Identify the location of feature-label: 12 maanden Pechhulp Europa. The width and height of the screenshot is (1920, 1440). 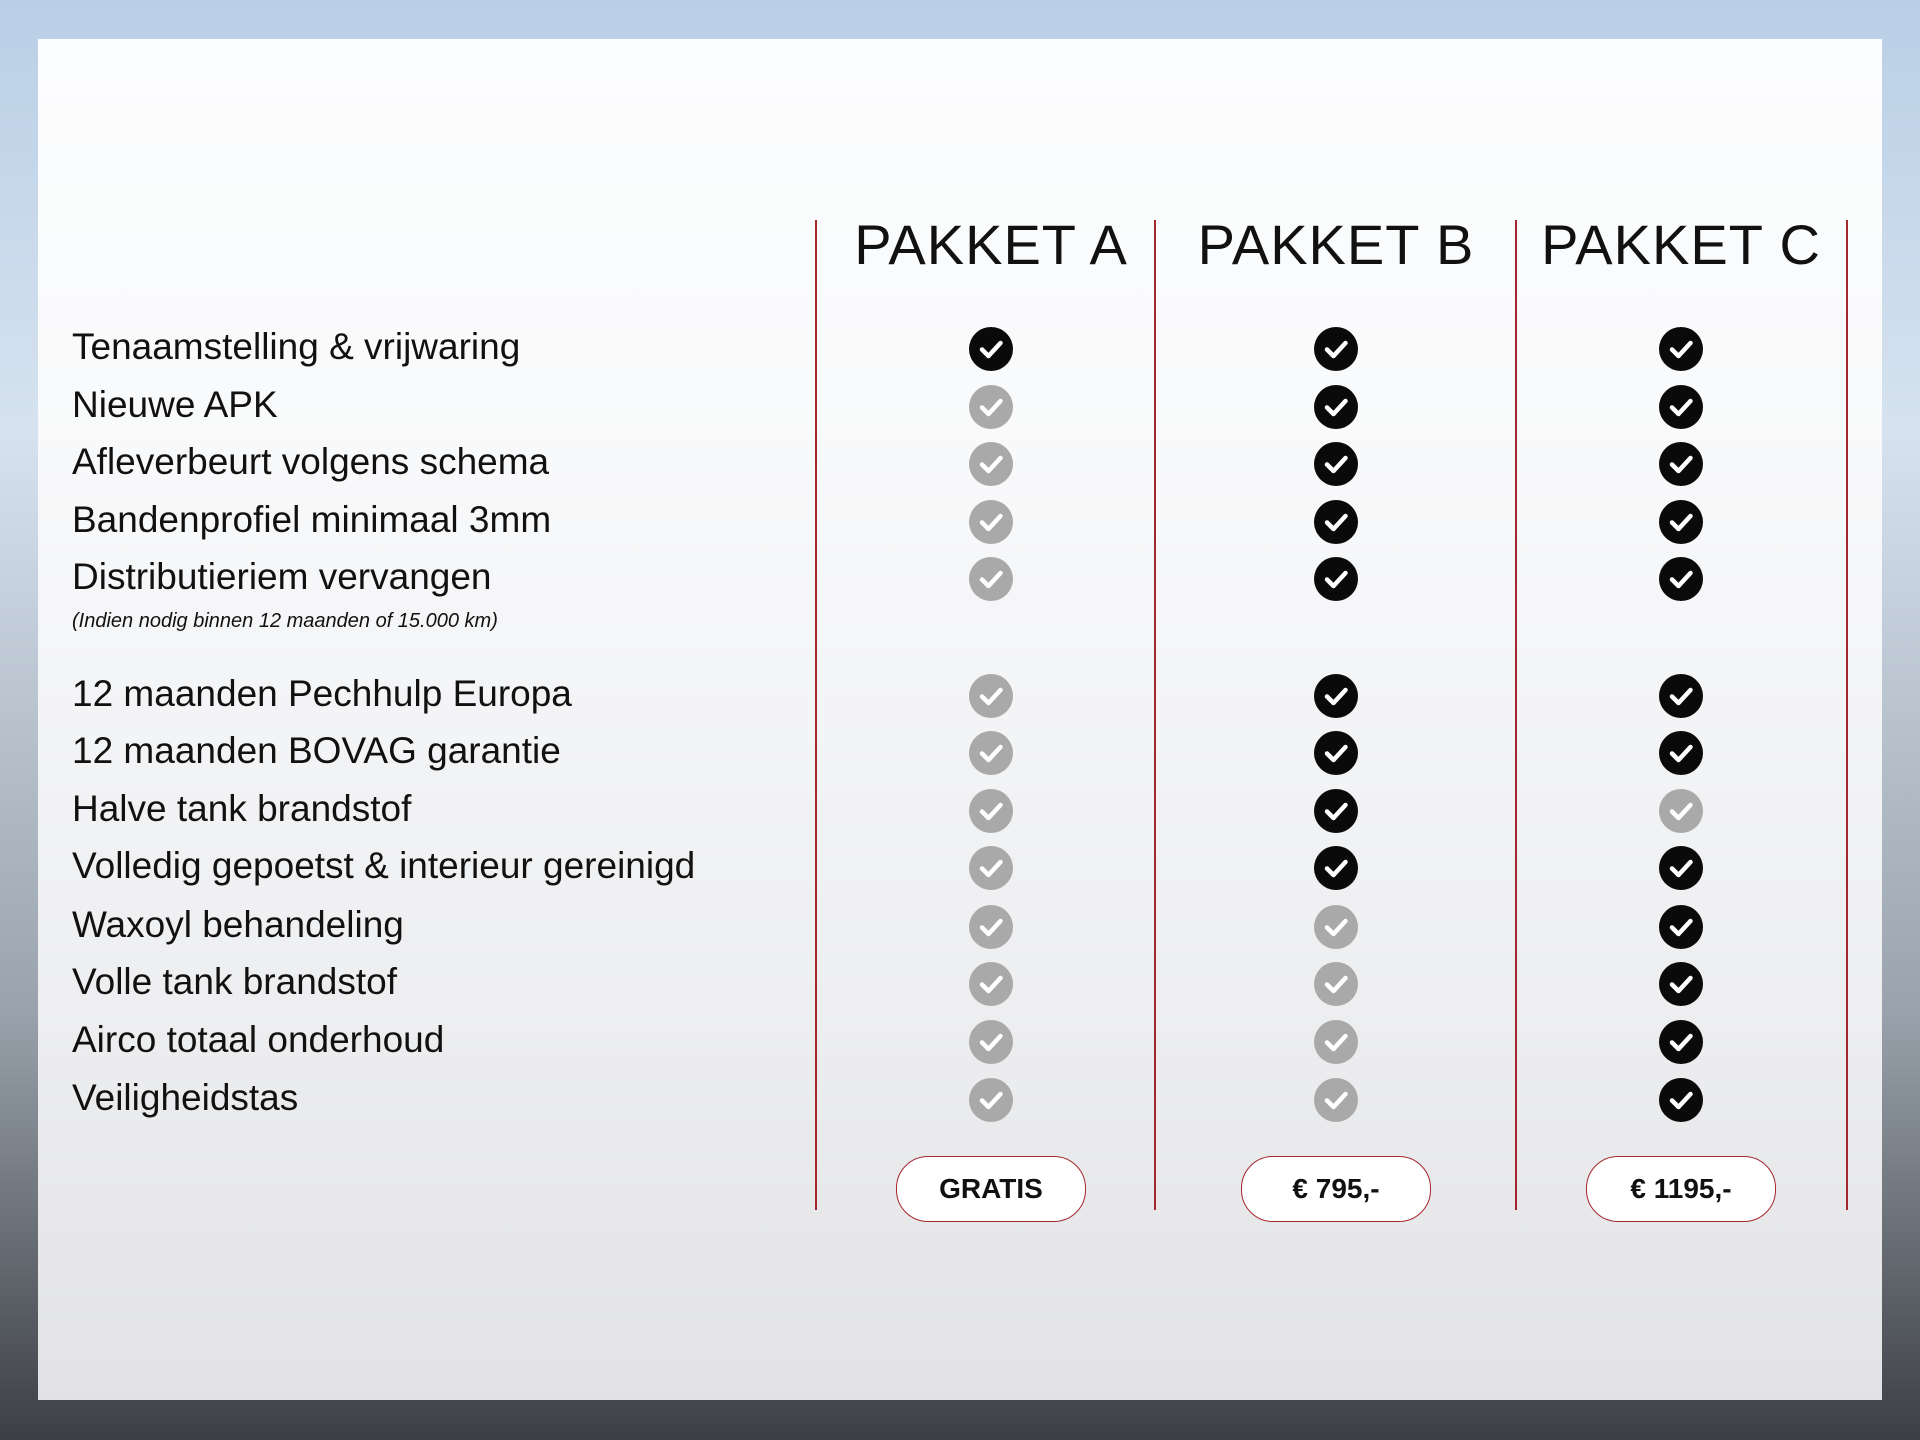
(322, 693).